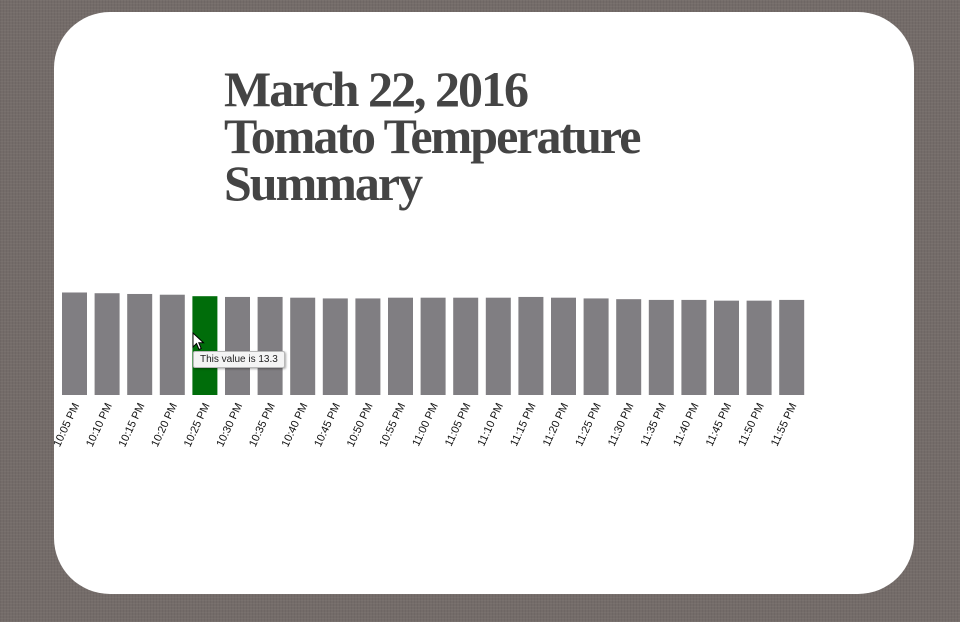  What do you see at coordinates (784, 424) in the screenshot?
I see `x-tick-label: 11:55 PM` at bounding box center [784, 424].